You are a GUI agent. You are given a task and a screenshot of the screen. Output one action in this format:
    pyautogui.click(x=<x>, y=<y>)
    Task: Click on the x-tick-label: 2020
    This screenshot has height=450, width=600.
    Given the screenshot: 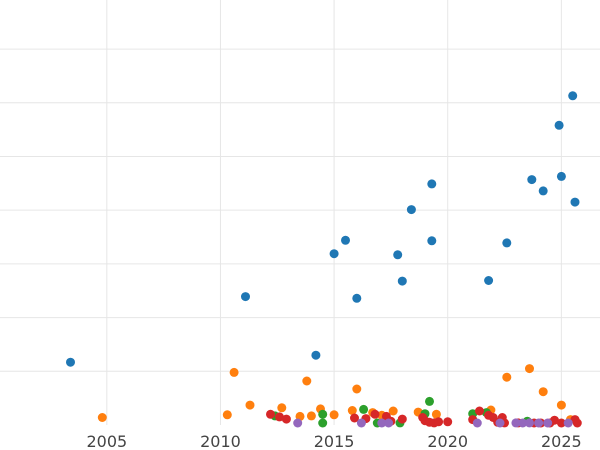 What is the action you would take?
    pyautogui.click(x=447, y=441)
    